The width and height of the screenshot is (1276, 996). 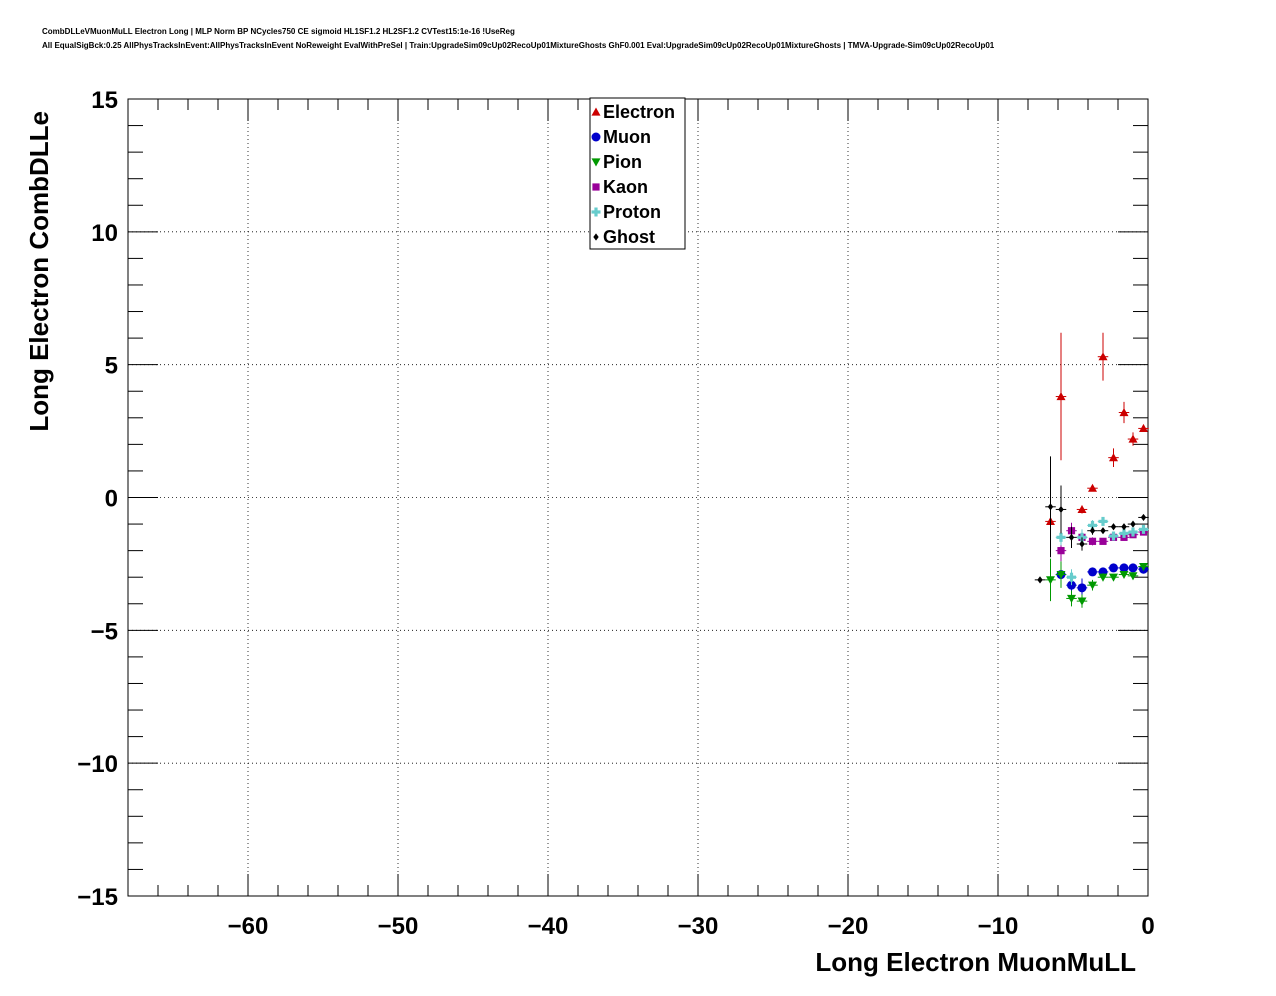 What do you see at coordinates (596, 111) in the screenshot?
I see `legend-marker-electron` at bounding box center [596, 111].